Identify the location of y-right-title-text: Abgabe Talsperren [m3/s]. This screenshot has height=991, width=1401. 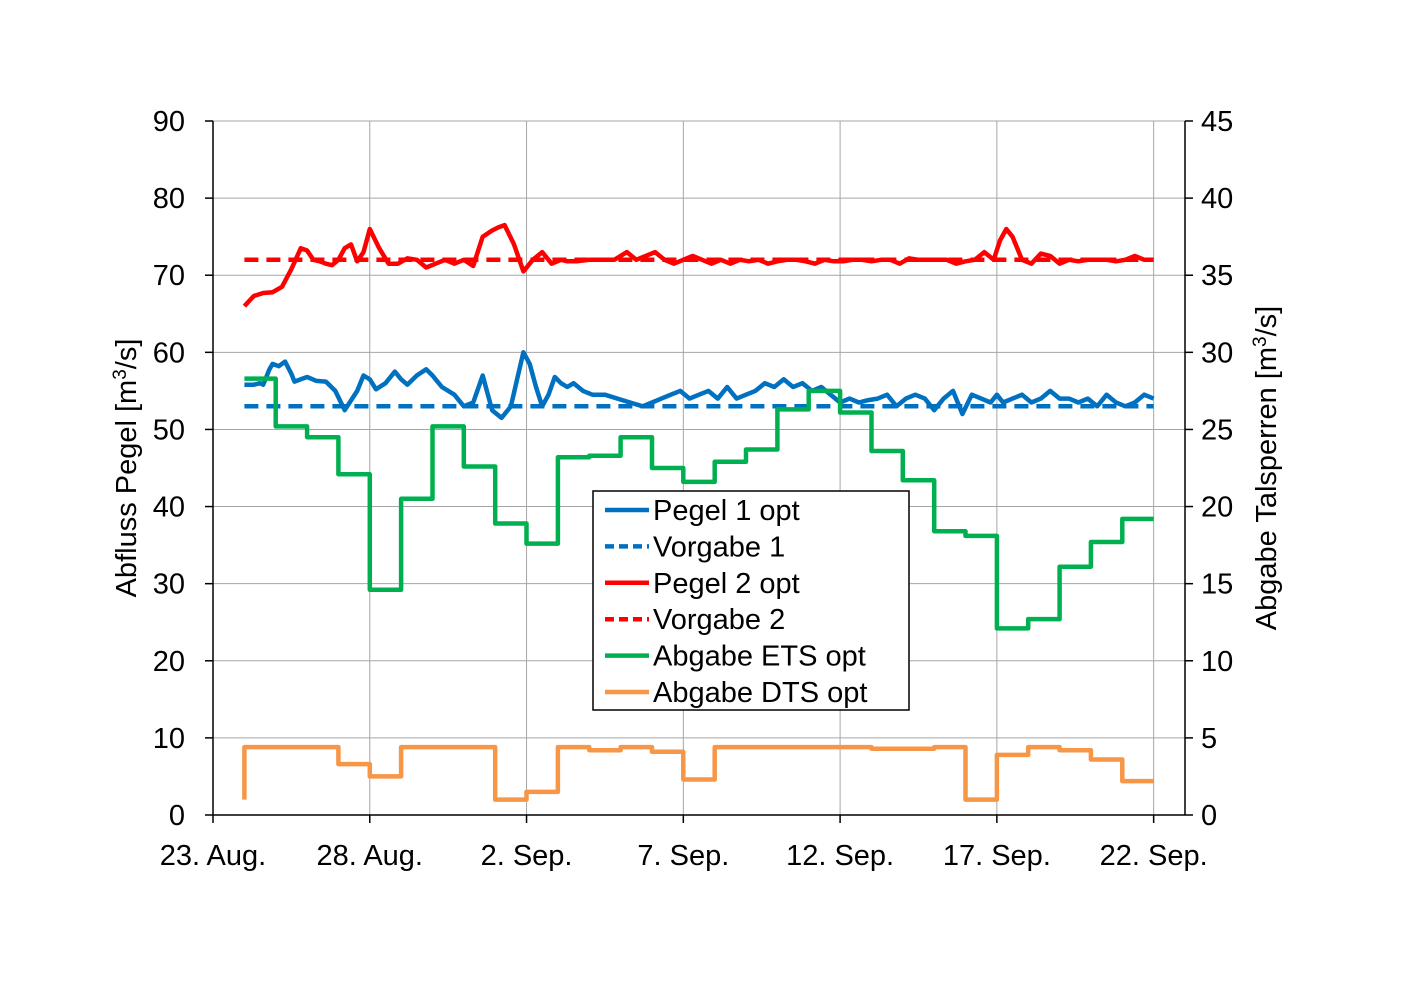
(1266, 468).